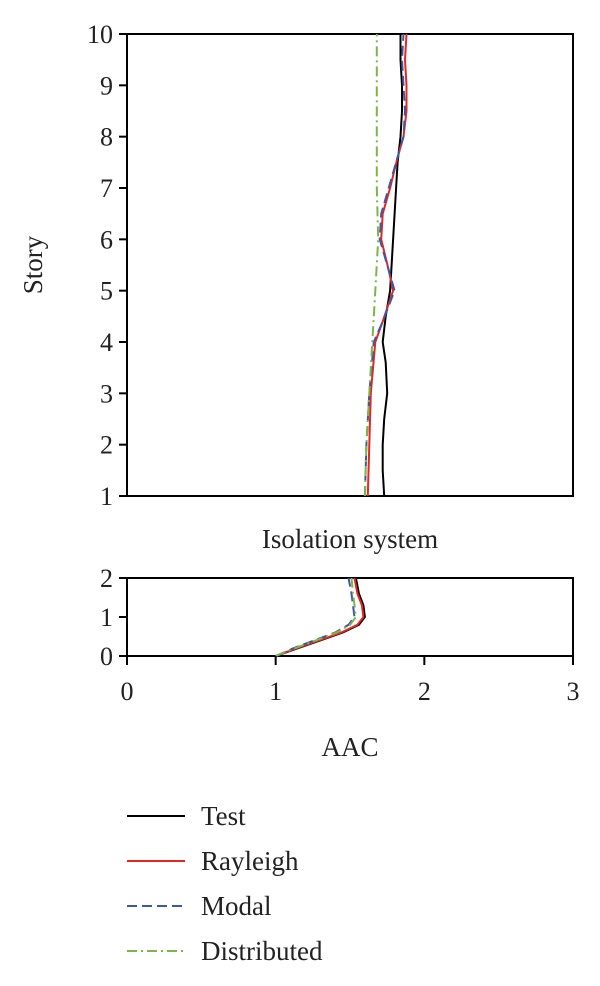  I want to click on y-tick-label: 6, so click(106, 239).